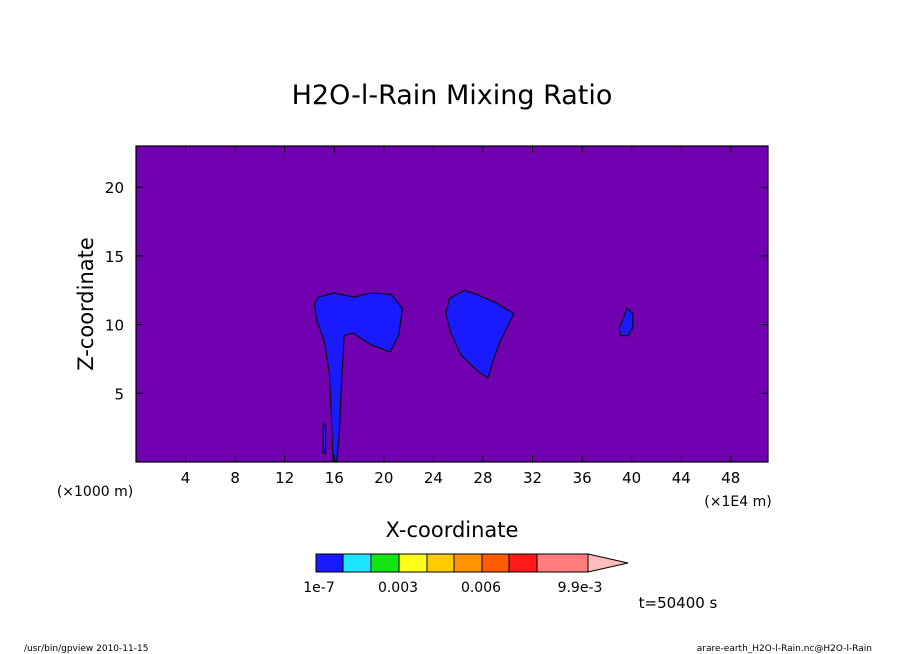  Describe the element at coordinates (480, 334) in the screenshot. I see `region-cloud-b` at that location.